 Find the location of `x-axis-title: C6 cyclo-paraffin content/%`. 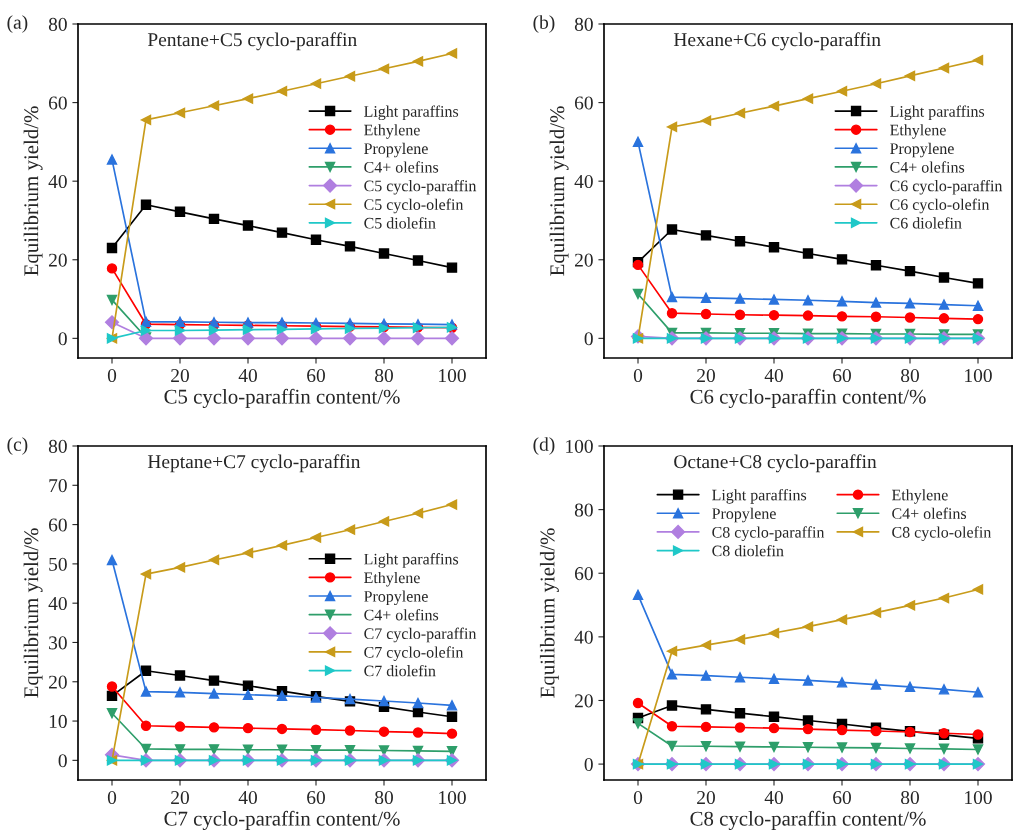

x-axis-title: C6 cyclo-paraffin content/% is located at coordinates (808, 398).